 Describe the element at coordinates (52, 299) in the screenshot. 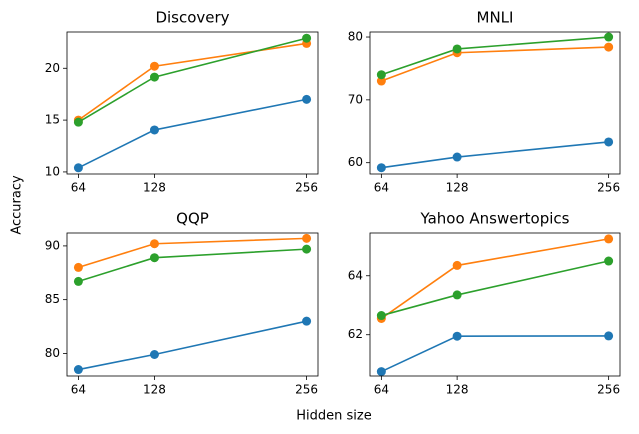

I see `y-tick-label: 85` at that location.